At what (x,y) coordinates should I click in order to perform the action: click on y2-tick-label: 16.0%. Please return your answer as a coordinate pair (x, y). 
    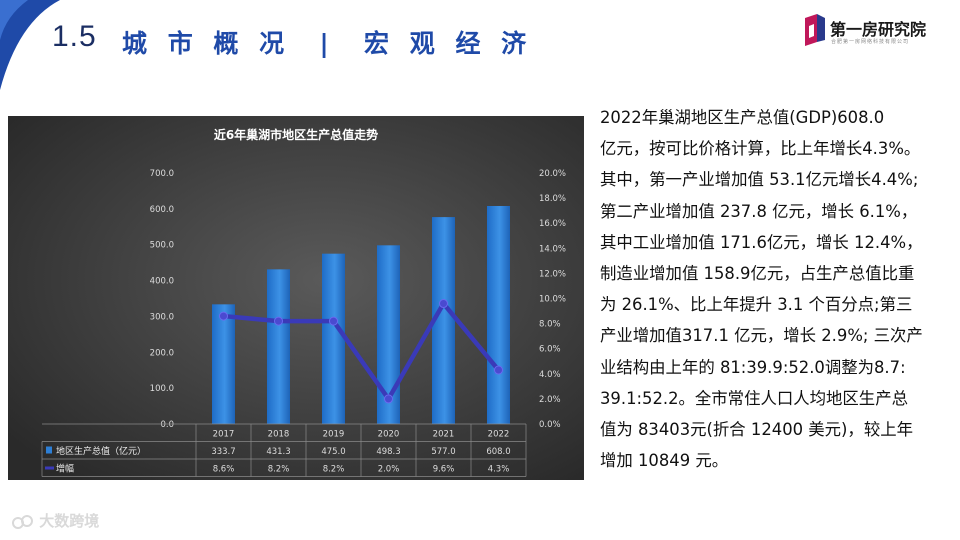
    Looking at the image, I should click on (552, 224).